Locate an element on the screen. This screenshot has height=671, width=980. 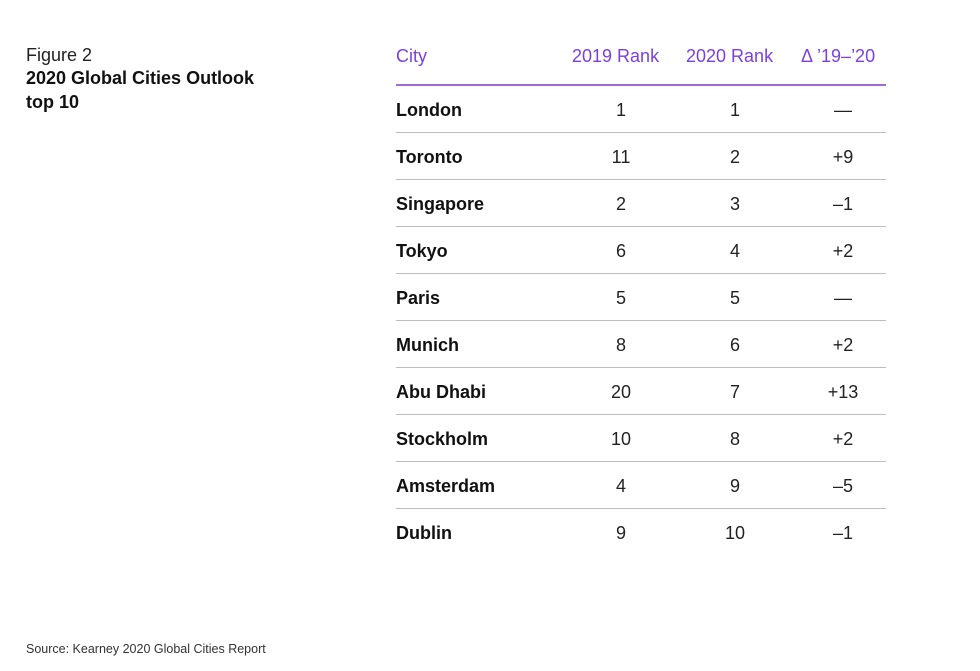
cell-city: Munich is located at coordinates (427, 345).